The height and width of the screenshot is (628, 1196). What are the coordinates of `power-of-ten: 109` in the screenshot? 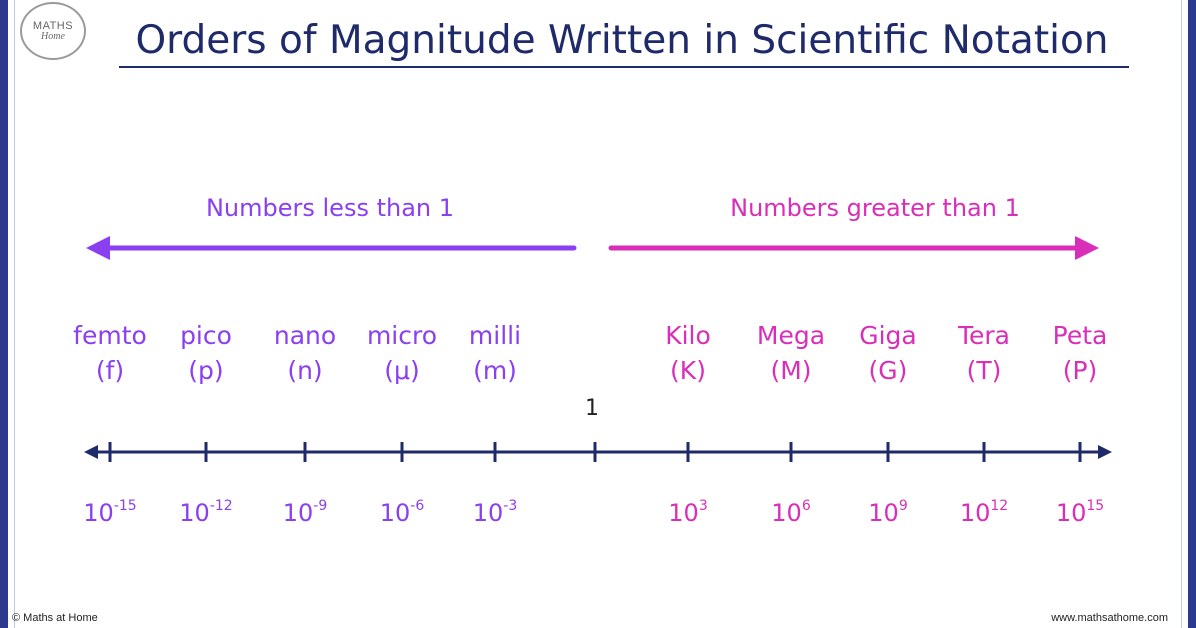 It's located at (888, 512).